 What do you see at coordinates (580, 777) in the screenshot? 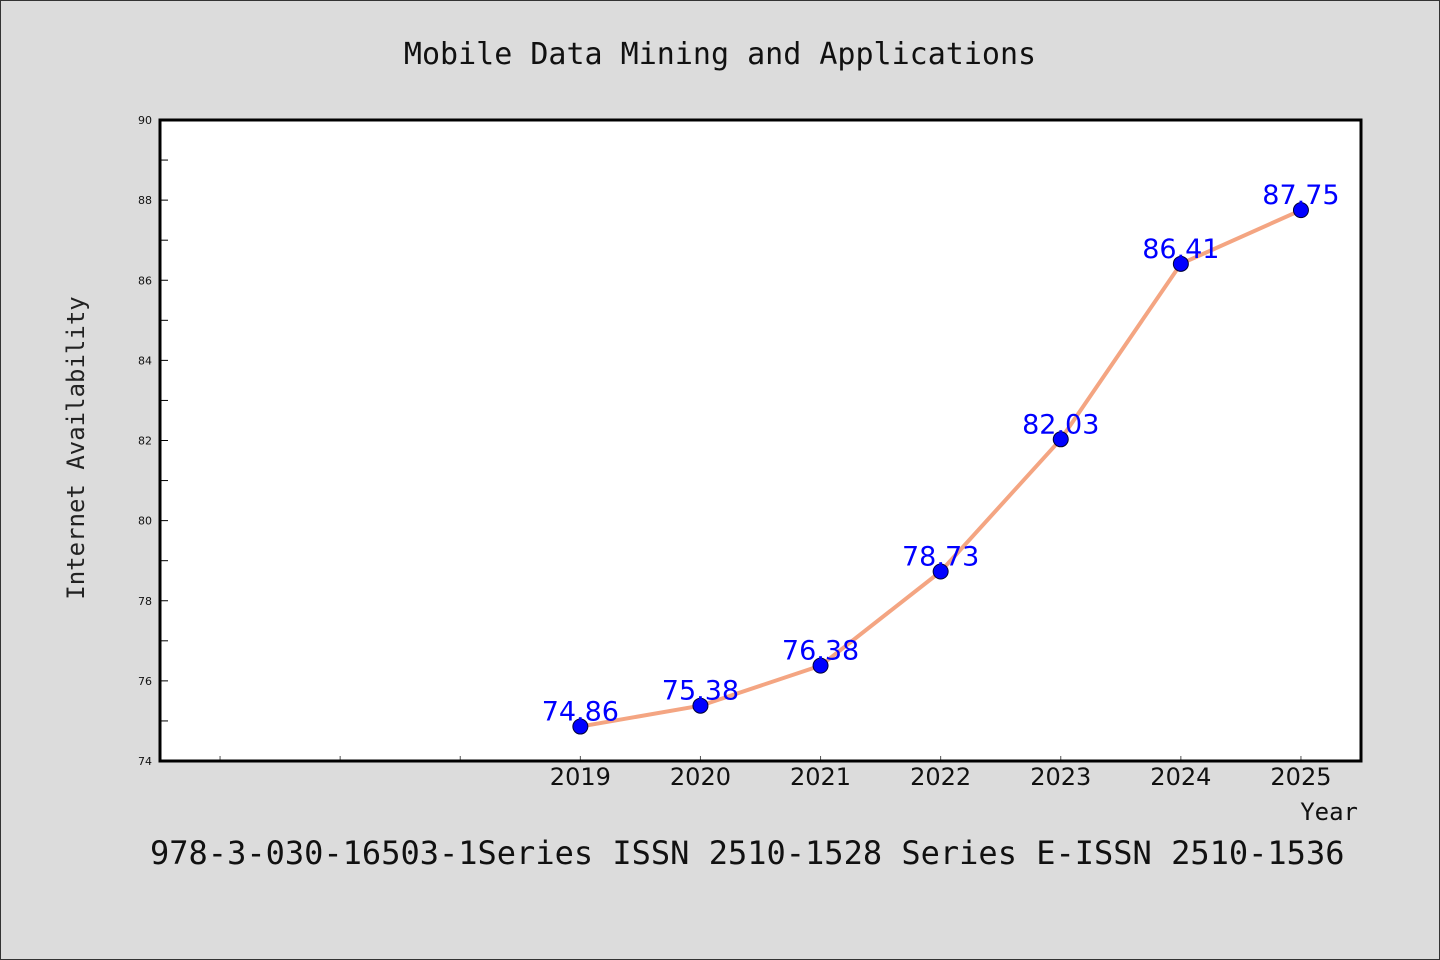
I see `x-tick-label: 2019` at bounding box center [580, 777].